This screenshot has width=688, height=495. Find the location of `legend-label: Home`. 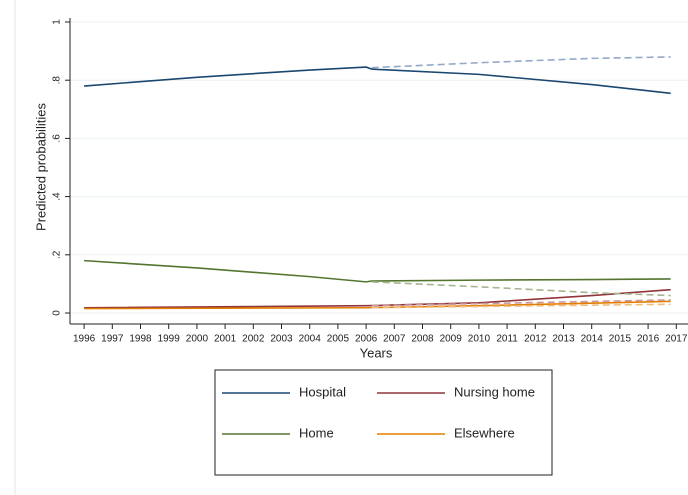

legend-label: Home is located at coordinates (316, 432).